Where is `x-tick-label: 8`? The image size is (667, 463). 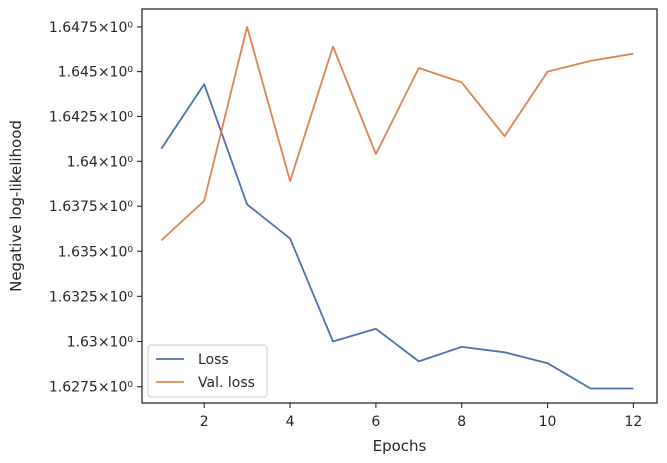
x-tick-label: 8 is located at coordinates (461, 422).